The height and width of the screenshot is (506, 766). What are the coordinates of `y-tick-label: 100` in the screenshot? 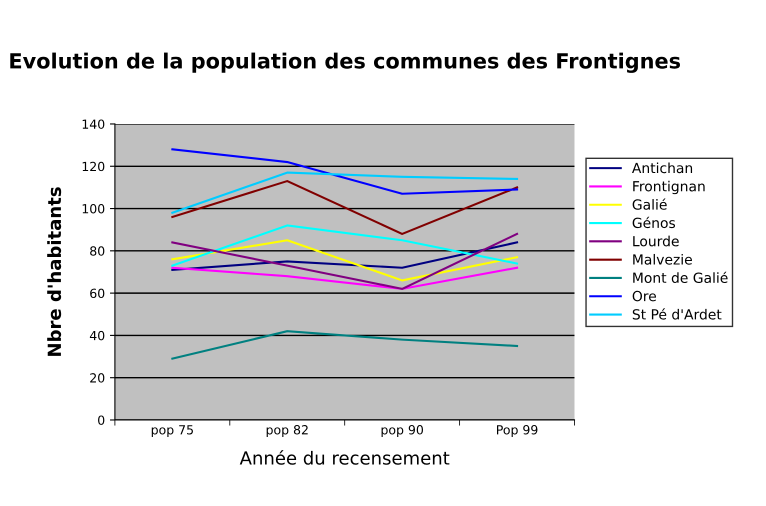 It's located at (93, 209).